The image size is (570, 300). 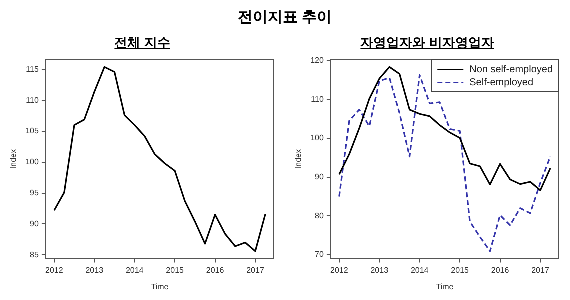 What do you see at coordinates (502, 83) in the screenshot?
I see `legend-label: Self-employed` at bounding box center [502, 83].